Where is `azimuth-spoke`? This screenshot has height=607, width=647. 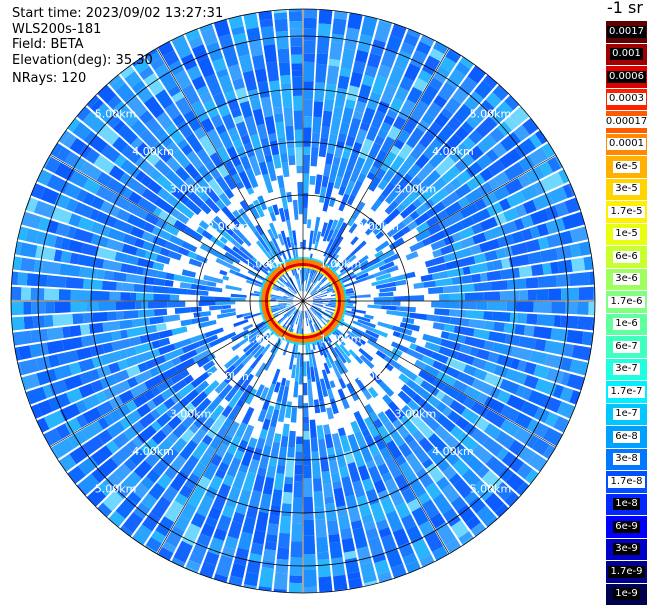
azimuth-spoke is located at coordinates (176, 374).